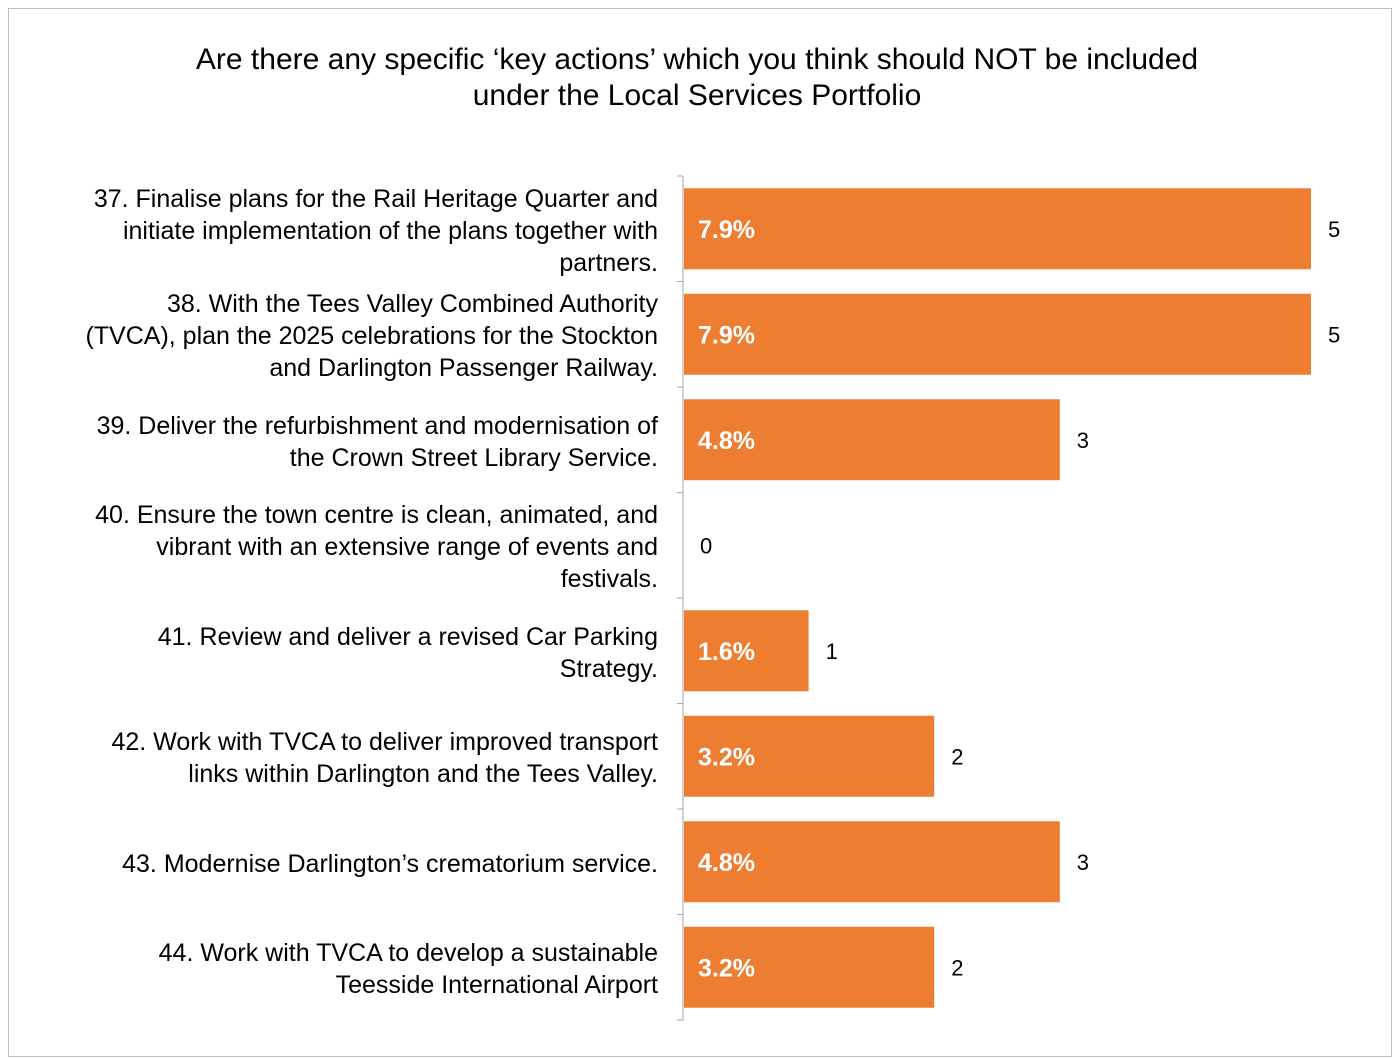 The image size is (1394, 1059). I want to click on bar-value-label: 0, so click(706, 545).